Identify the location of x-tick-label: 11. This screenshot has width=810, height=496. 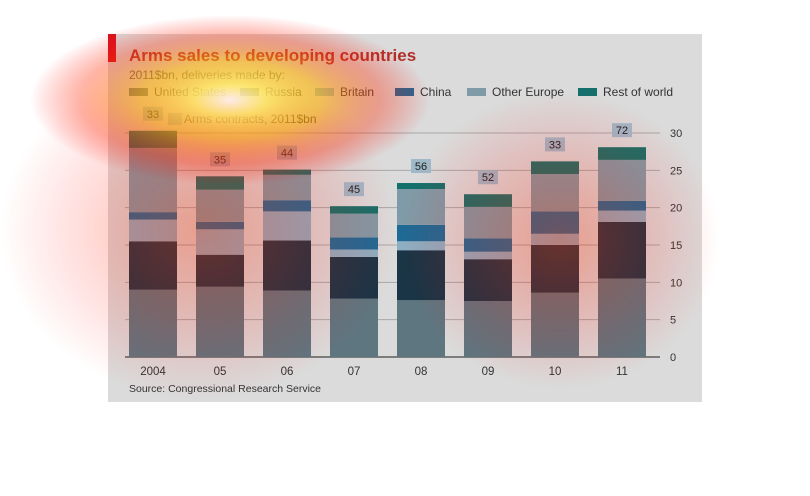
(622, 372).